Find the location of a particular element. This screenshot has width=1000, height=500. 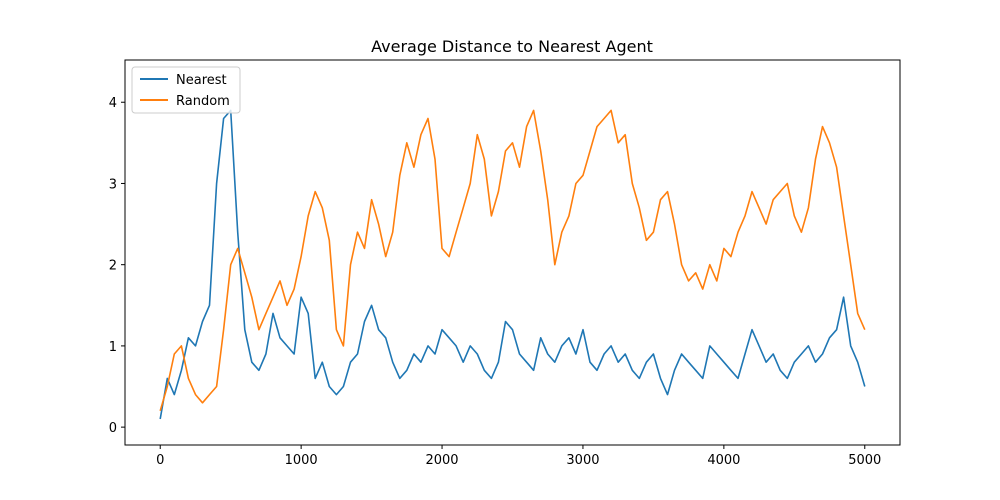

y-tick-label: 4 is located at coordinates (113, 103).